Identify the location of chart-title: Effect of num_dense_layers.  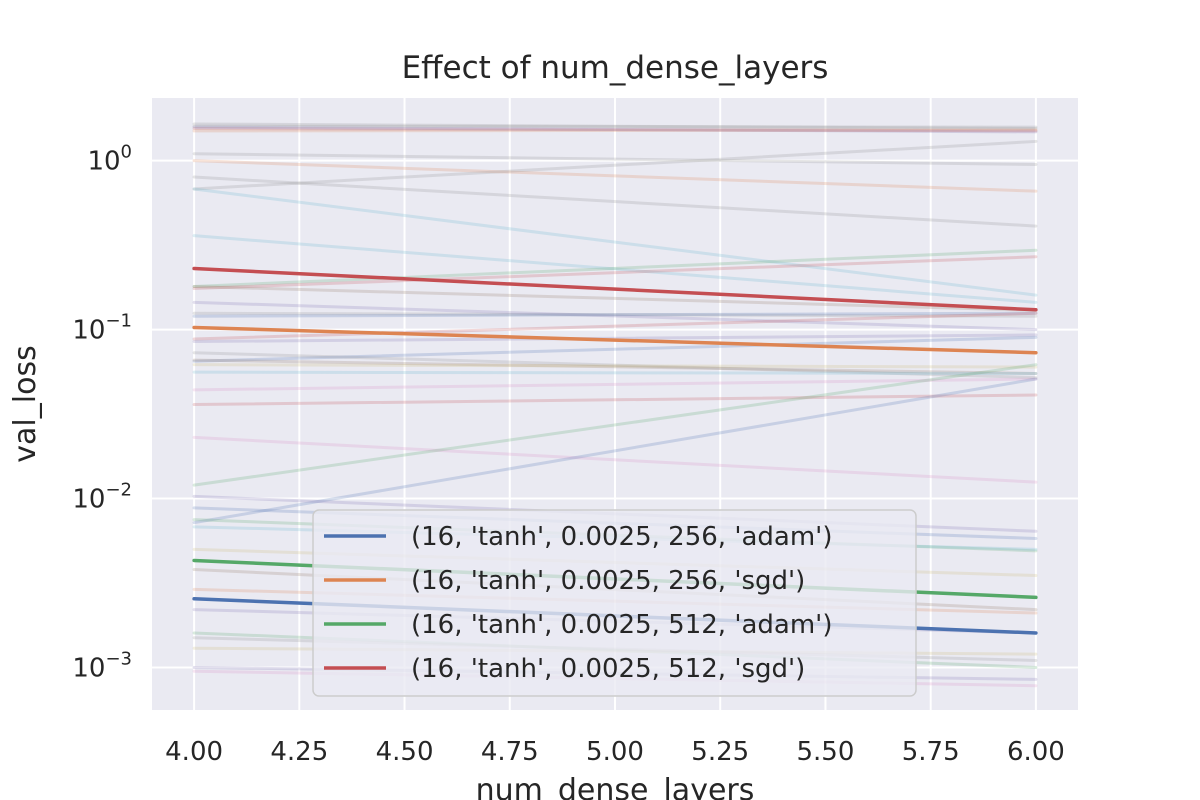
(615, 68).